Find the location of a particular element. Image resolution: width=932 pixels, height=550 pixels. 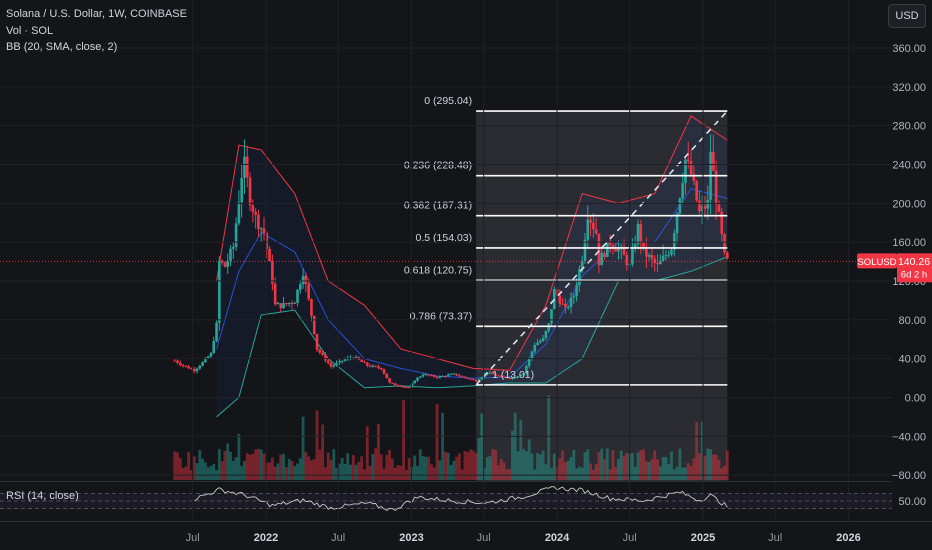

chart-title: Solana / U.S. Dollar, 1W, COINBASE is located at coordinates (96, 14).